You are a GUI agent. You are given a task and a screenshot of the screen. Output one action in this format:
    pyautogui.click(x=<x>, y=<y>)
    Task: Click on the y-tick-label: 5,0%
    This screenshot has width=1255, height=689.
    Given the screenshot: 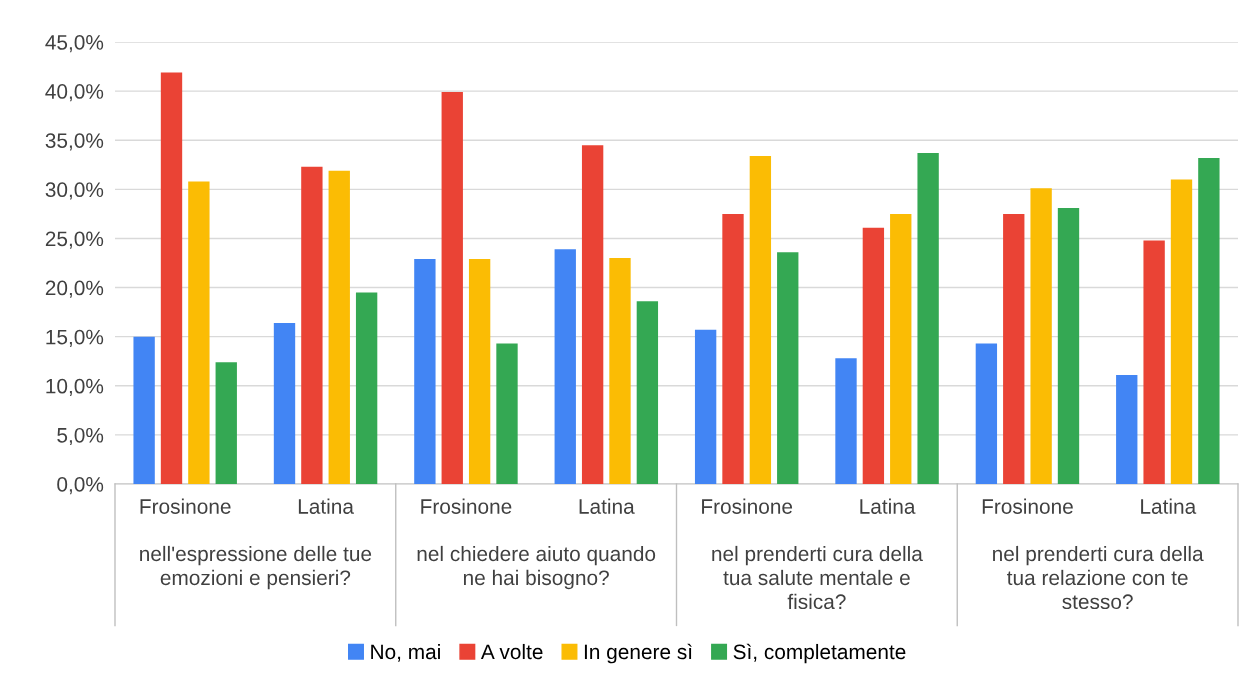 What is the action you would take?
    pyautogui.click(x=80, y=436)
    